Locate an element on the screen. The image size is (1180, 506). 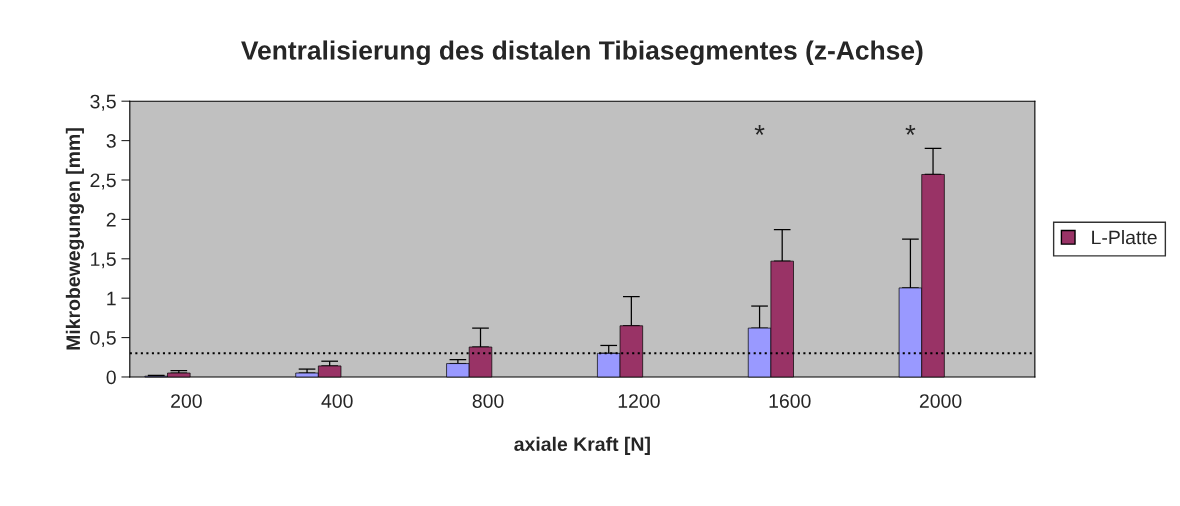
x-tick-label: 2000 is located at coordinates (940, 401).